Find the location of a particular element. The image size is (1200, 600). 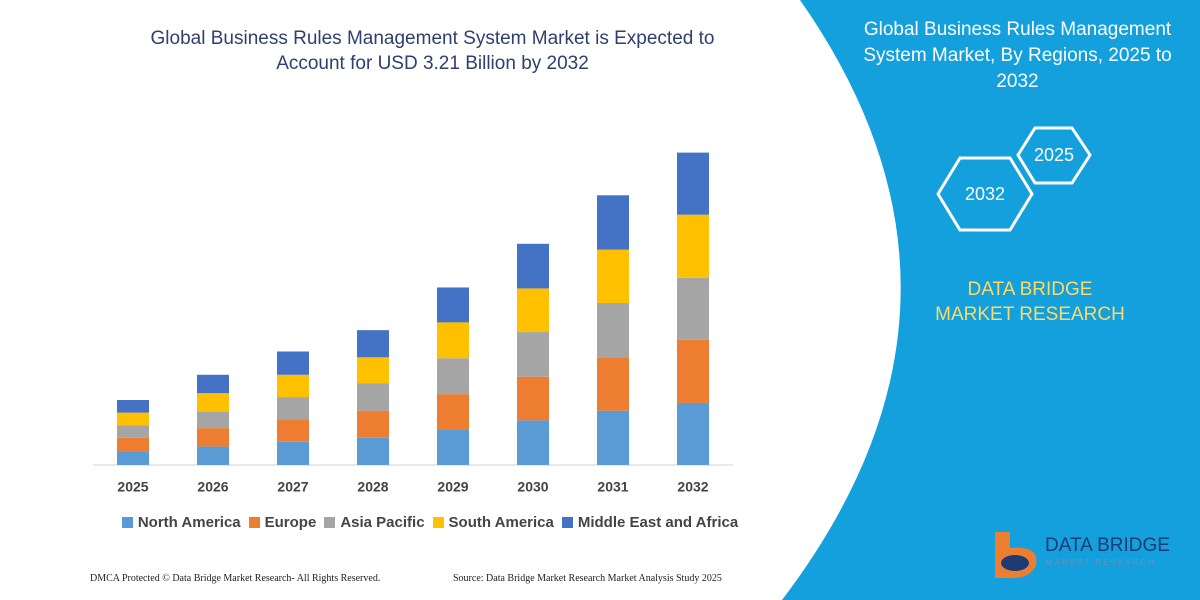

hexagon-label: 2032 is located at coordinates (985, 194).